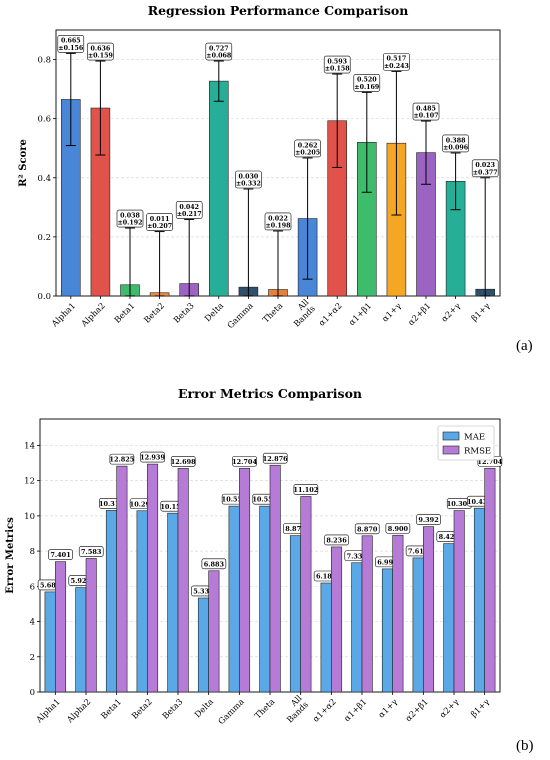 This screenshot has width=550, height=760. What do you see at coordinates (278, 10) in the screenshot?
I see `chart-title-a: Regression Performance Comparison` at bounding box center [278, 10].